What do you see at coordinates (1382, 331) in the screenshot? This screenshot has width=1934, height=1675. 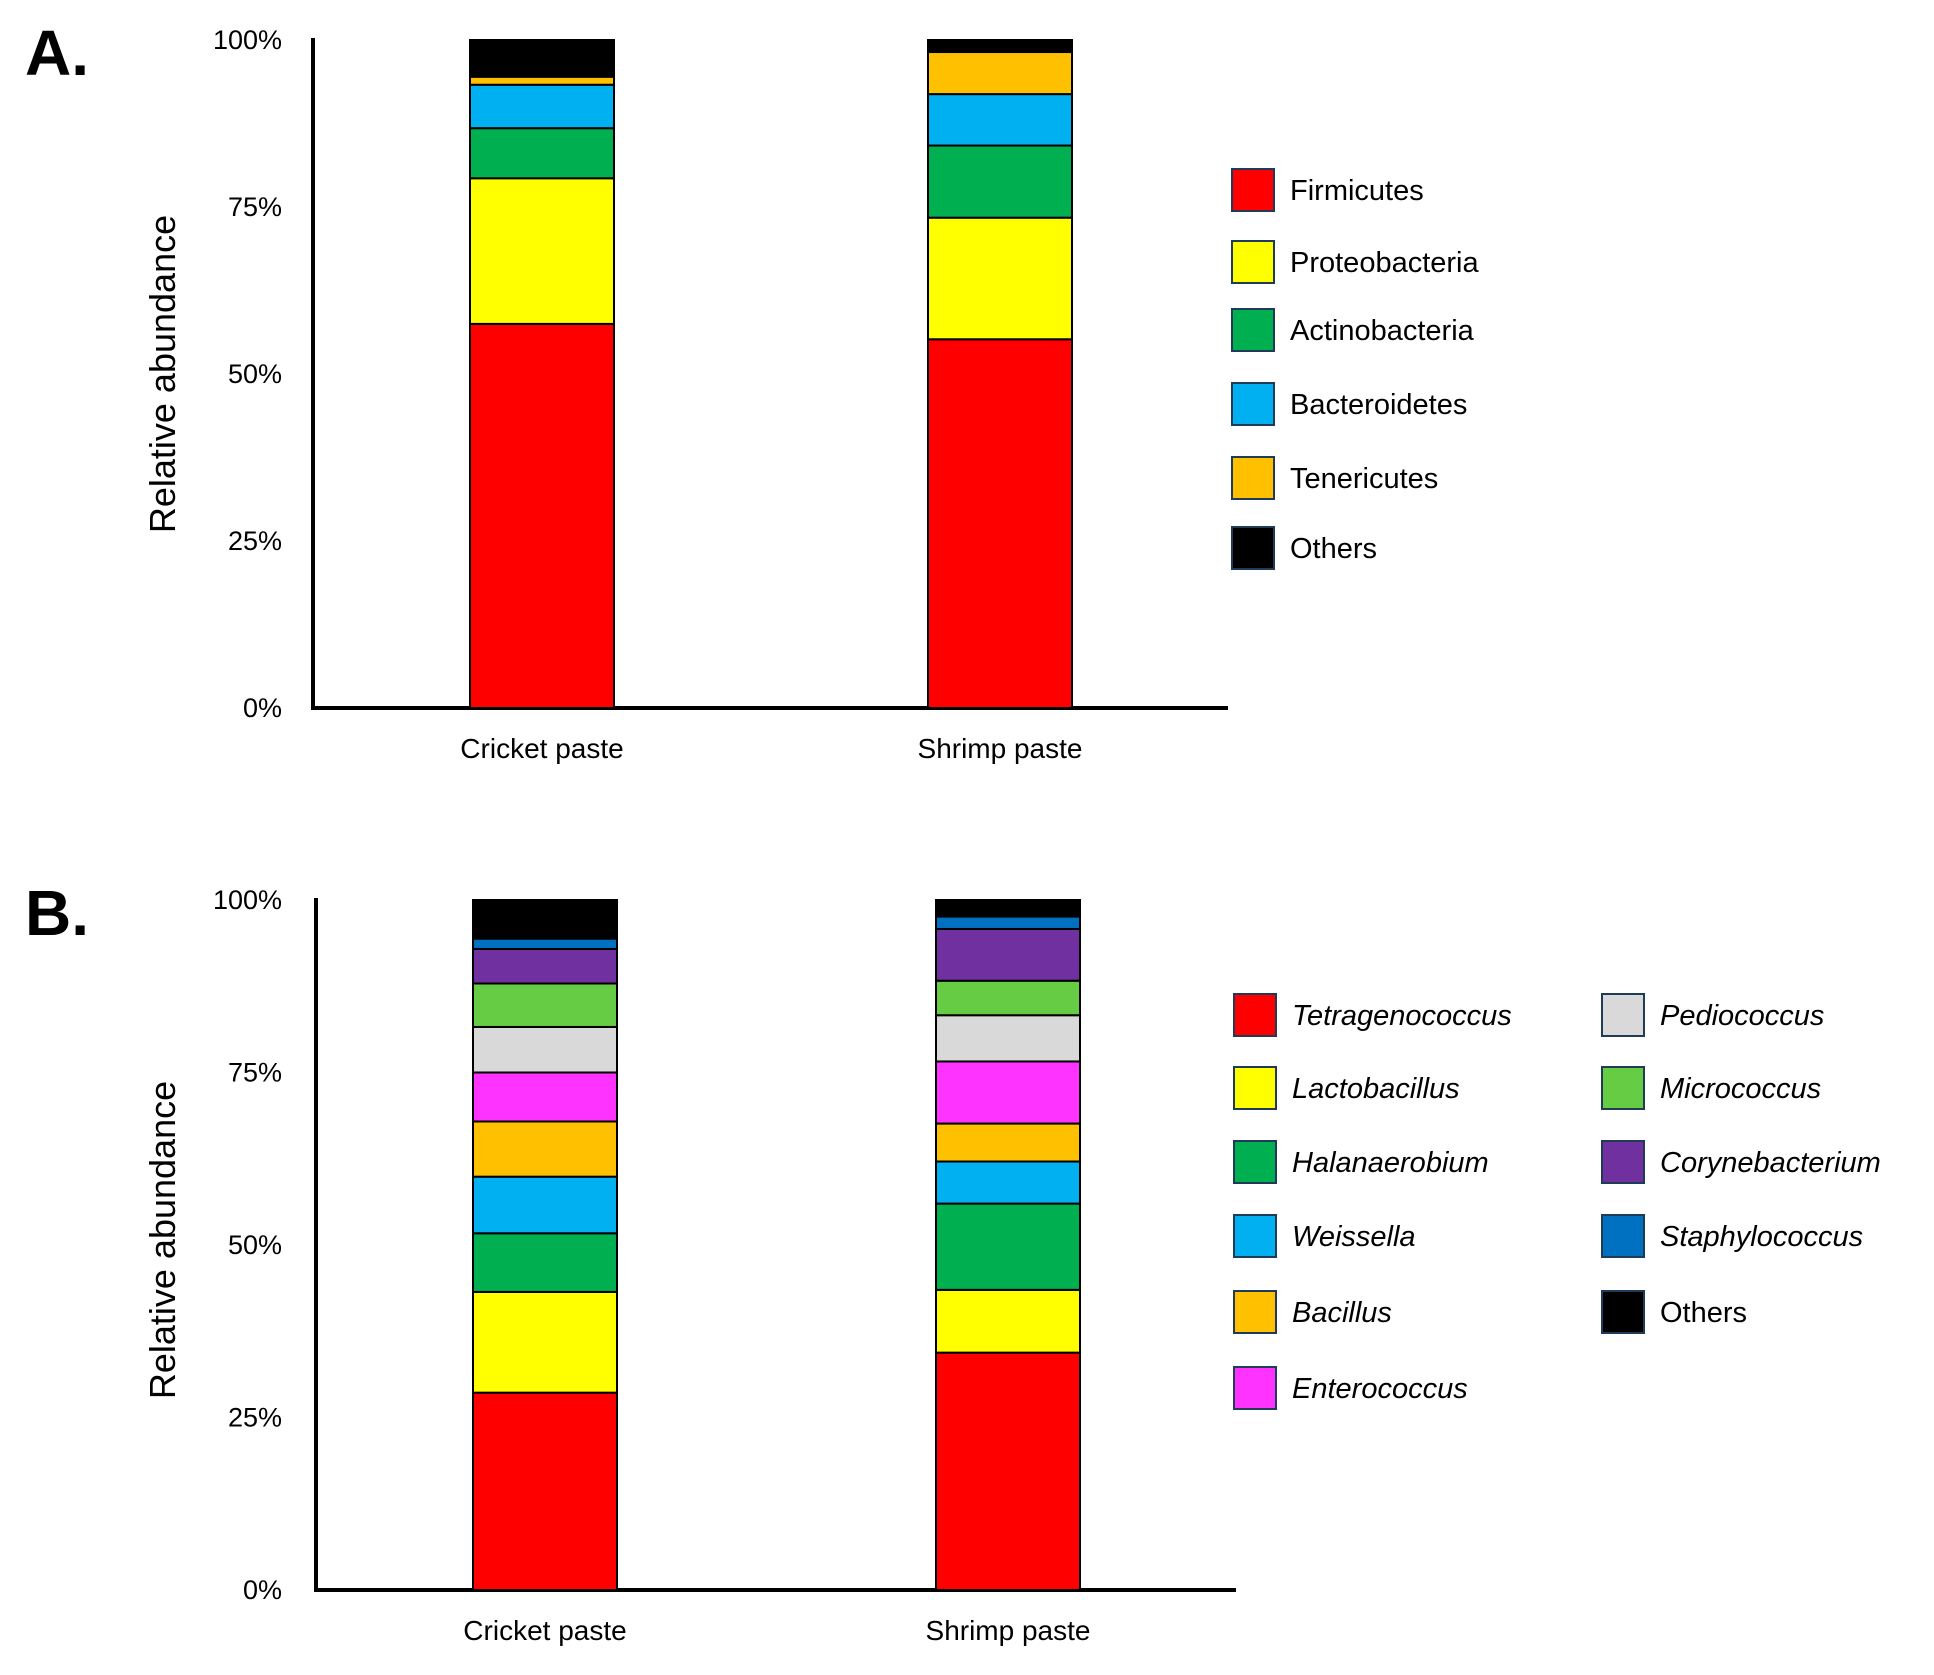 I see `legend-label: Actinobacteria` at bounding box center [1382, 331].